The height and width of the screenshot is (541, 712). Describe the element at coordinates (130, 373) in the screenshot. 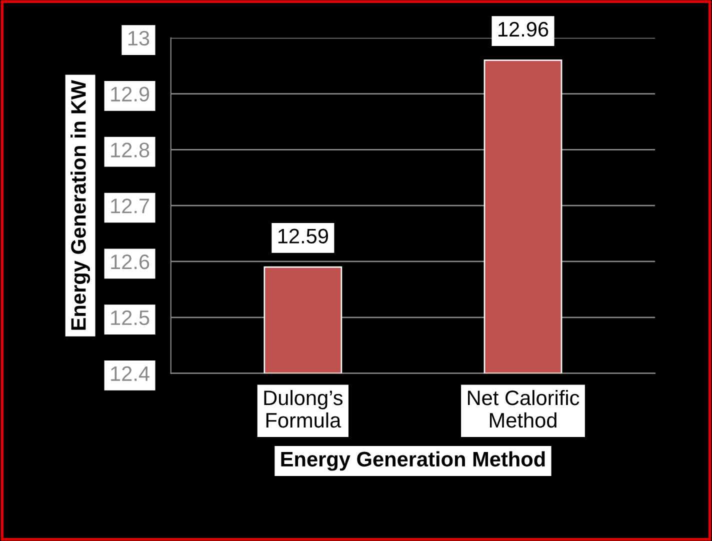

I see `y-tick-label: 12.4` at that location.